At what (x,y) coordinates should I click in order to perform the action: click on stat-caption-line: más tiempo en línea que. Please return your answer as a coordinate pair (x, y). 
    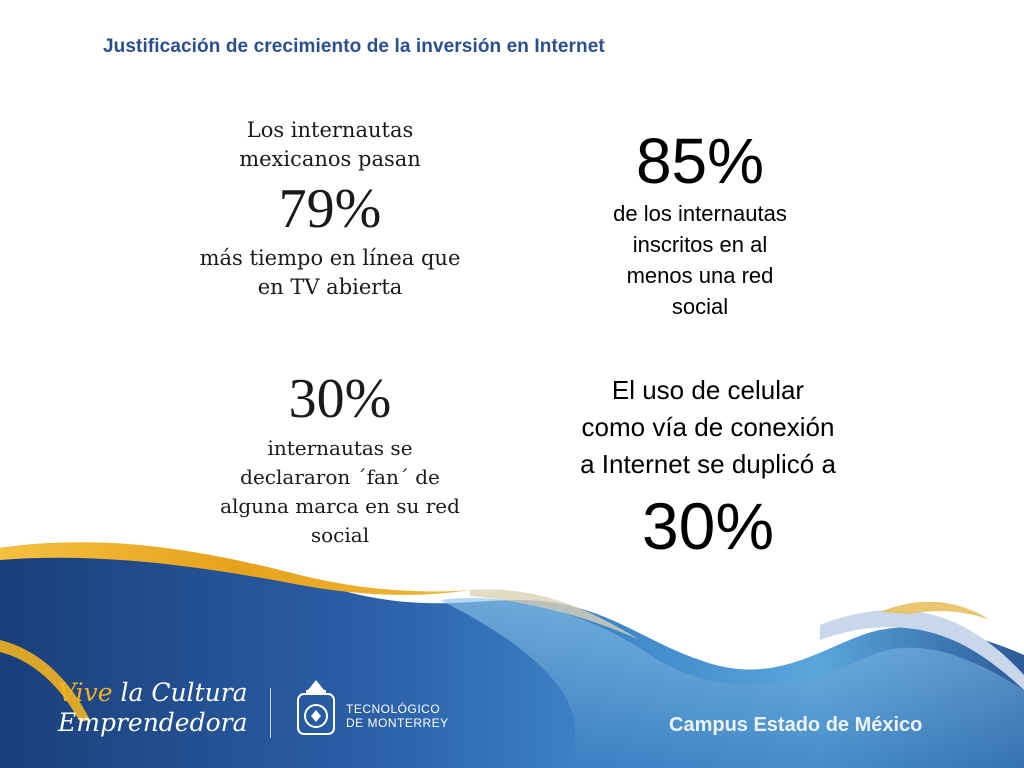
    Looking at the image, I should click on (330, 258).